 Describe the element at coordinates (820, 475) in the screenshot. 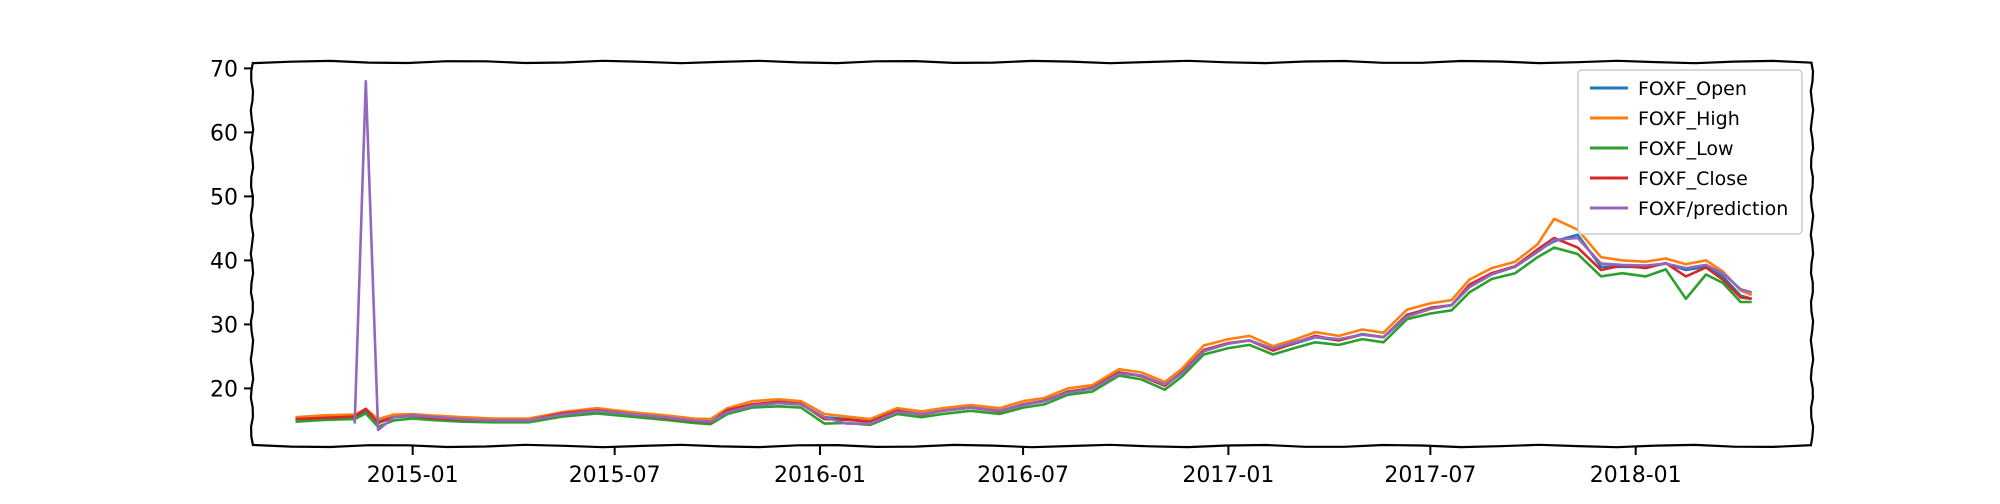

I see `x-tick-label: 2016-01` at that location.